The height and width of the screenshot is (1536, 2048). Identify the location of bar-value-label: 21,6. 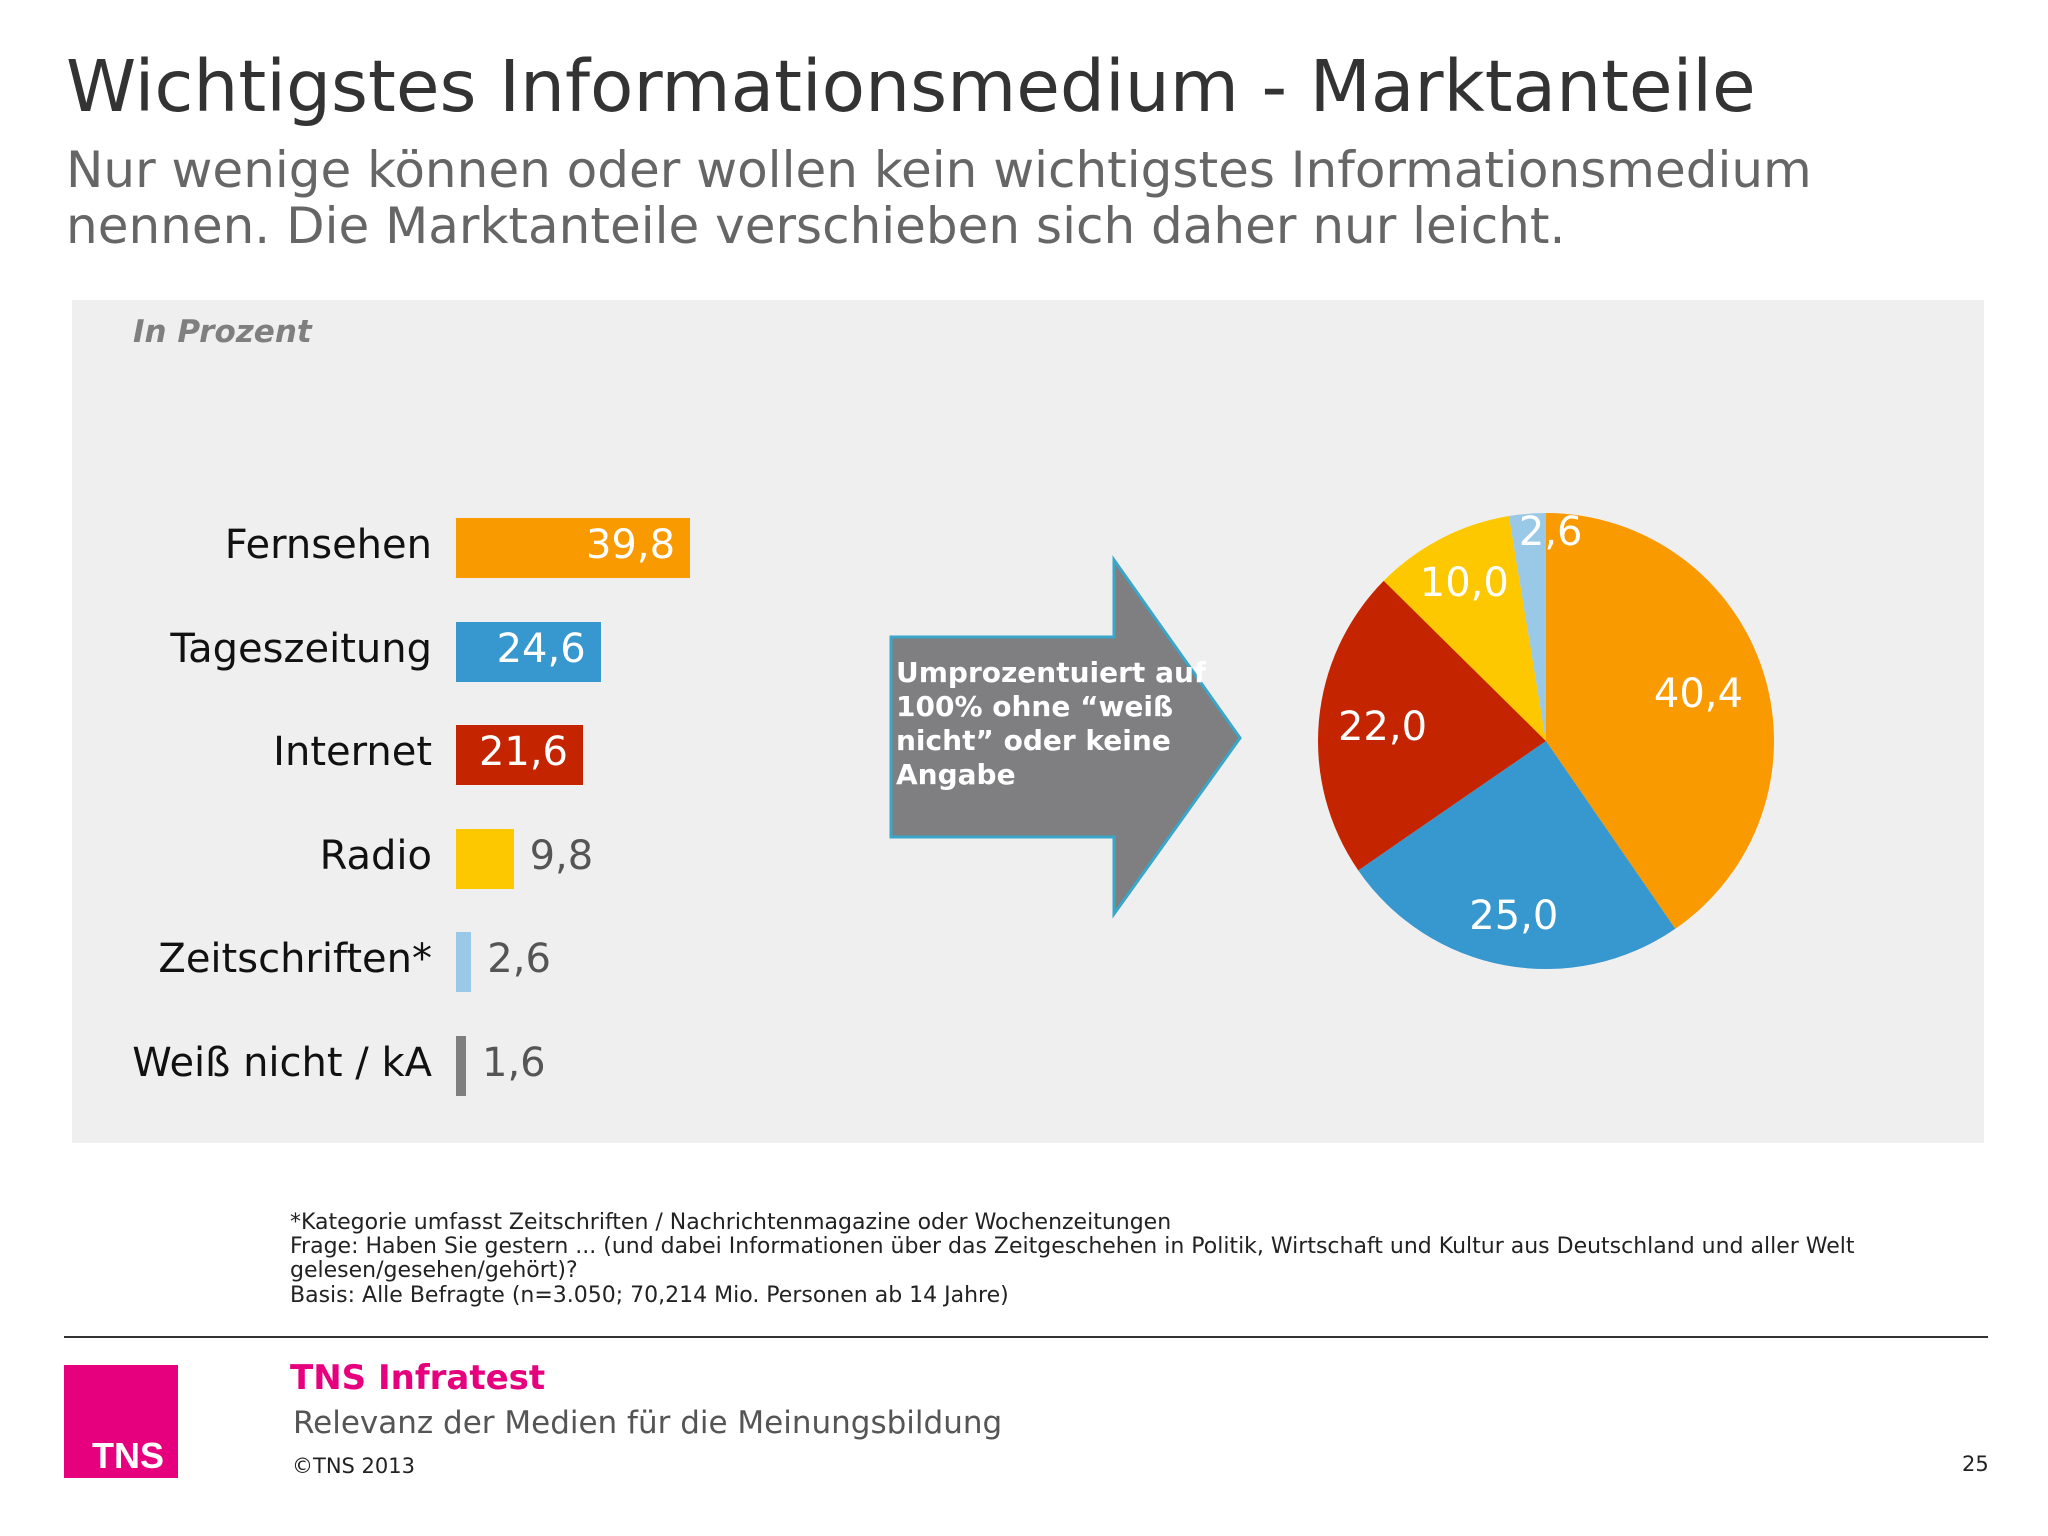
(523, 752).